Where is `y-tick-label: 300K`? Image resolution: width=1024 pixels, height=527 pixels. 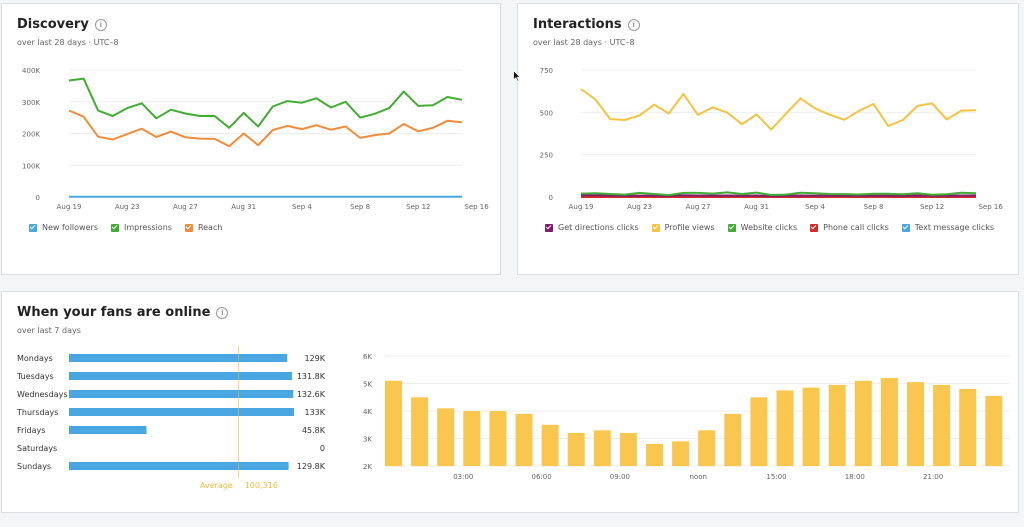
y-tick-label: 300K is located at coordinates (31, 103).